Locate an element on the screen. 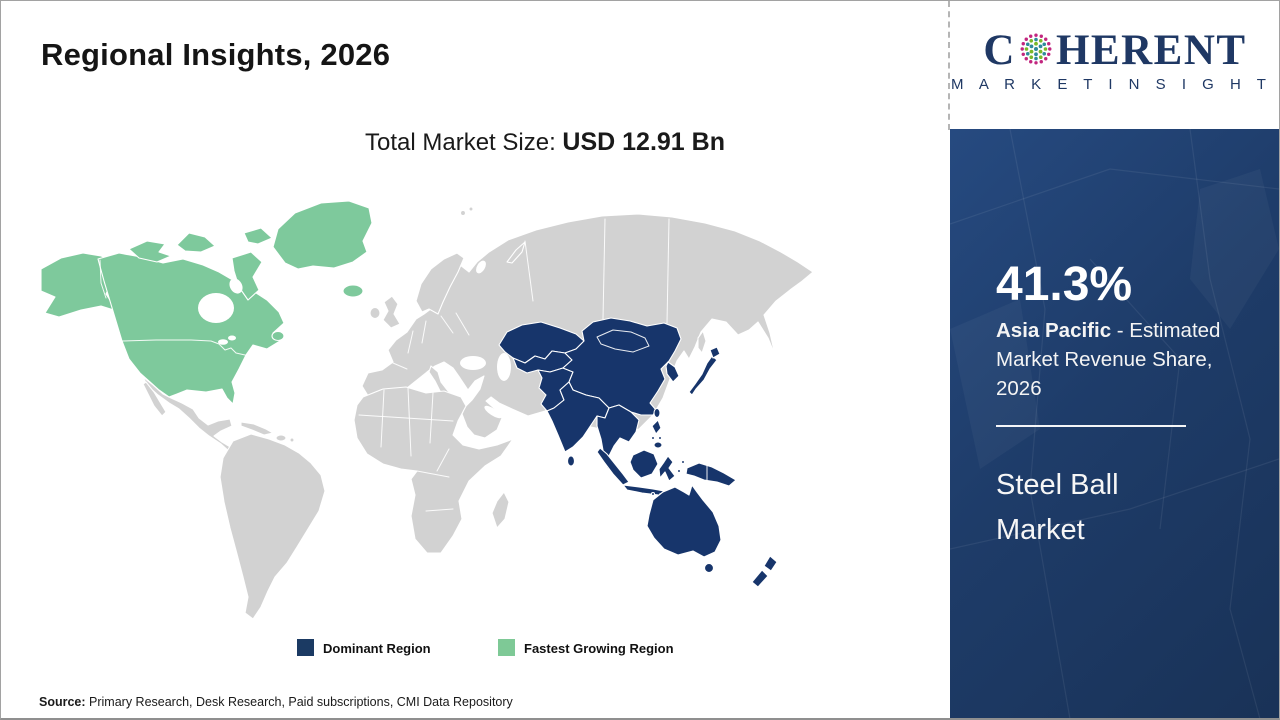  sumatra is located at coordinates (613, 466).